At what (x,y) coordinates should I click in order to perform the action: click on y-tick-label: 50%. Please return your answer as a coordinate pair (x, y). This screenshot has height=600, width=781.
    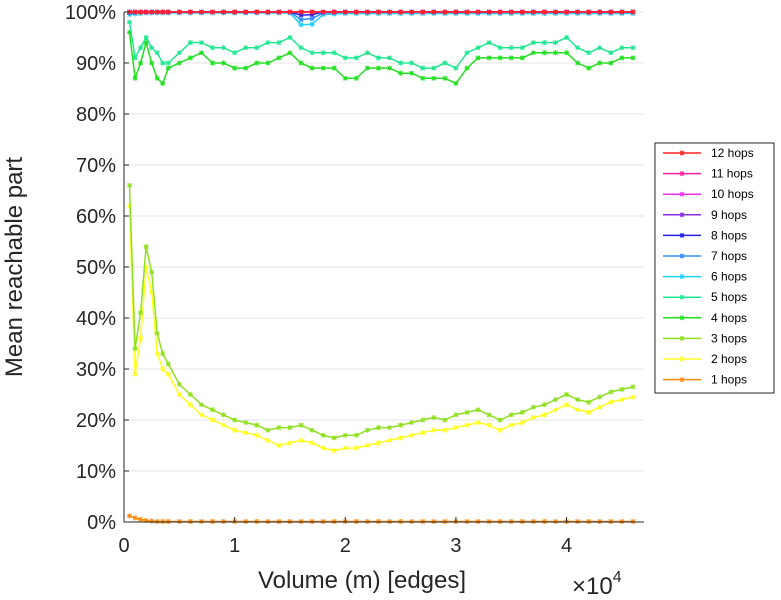
    Looking at the image, I should click on (96, 268).